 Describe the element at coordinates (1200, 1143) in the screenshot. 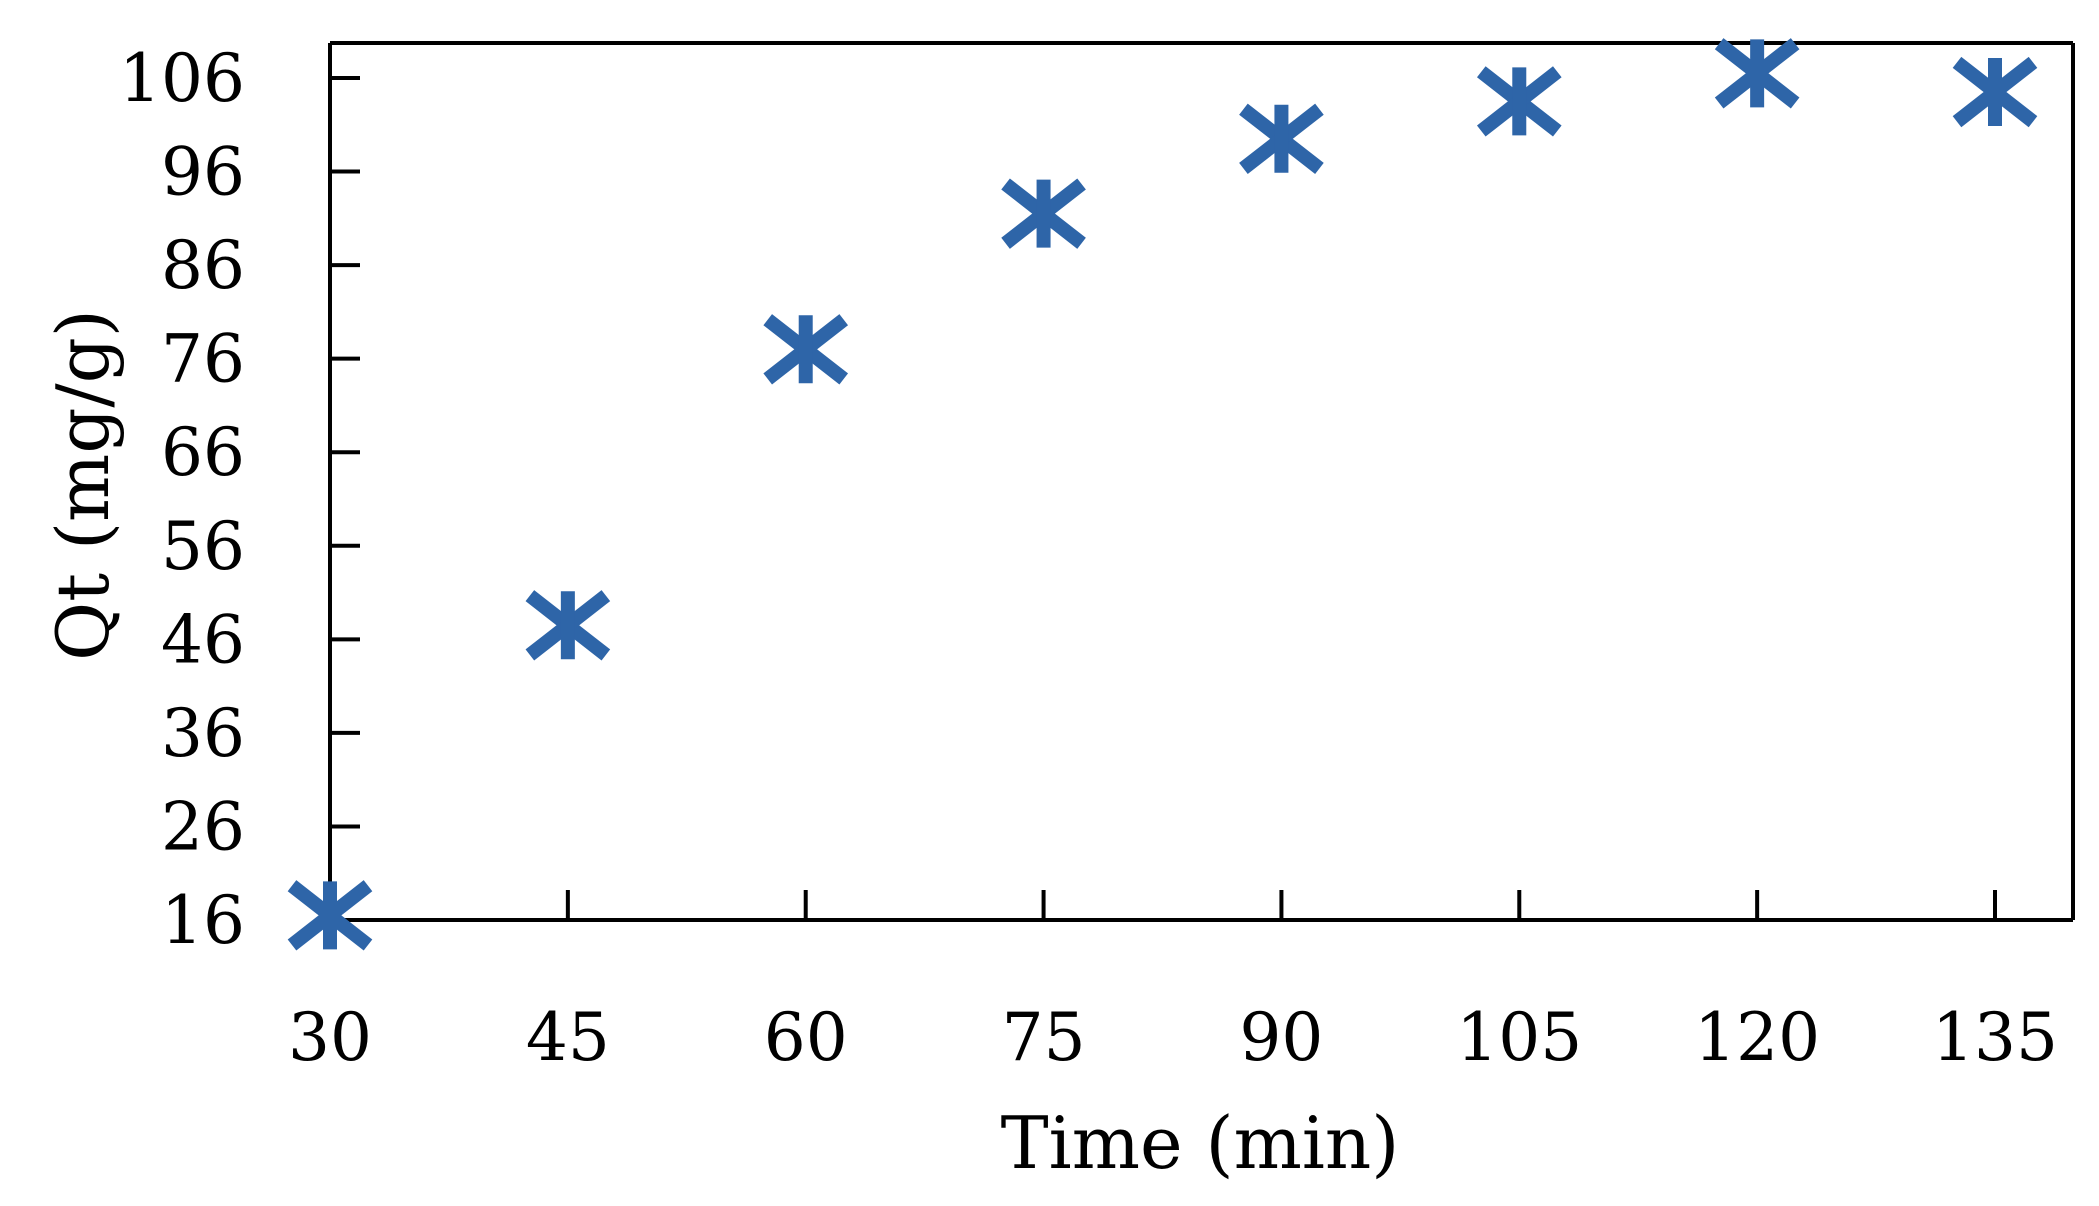

I see `x-axis-title: Time (min)` at that location.